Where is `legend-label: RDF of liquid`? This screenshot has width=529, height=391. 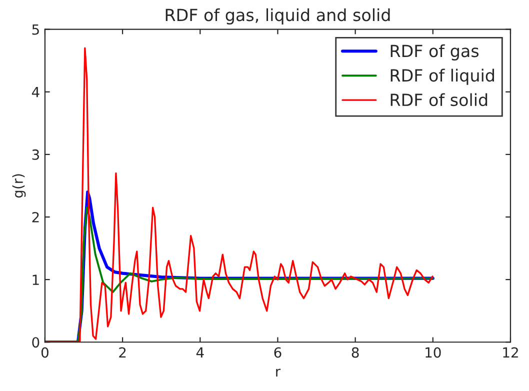
legend-label: RDF of liquid is located at coordinates (442, 76).